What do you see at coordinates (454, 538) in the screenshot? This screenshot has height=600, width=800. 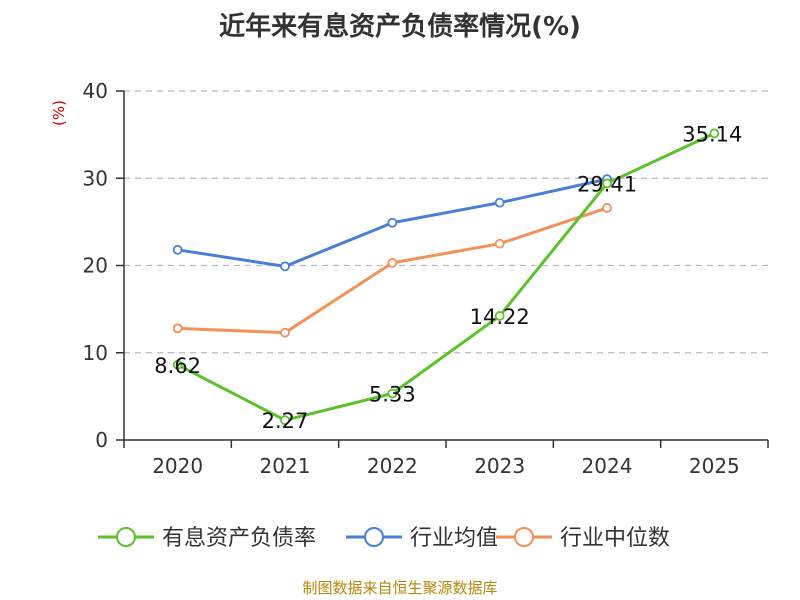 I see `legend-label-1: 行业均值` at bounding box center [454, 538].